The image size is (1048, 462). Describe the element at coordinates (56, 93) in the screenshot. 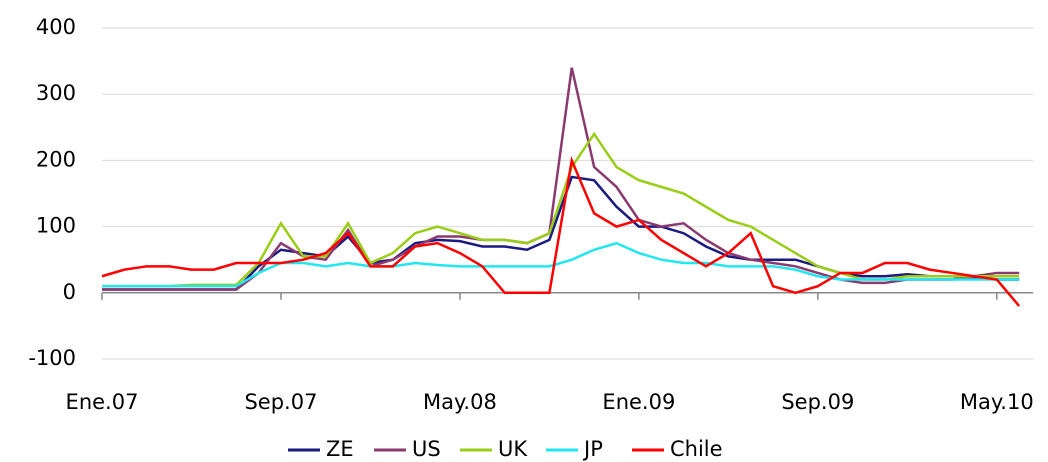

I see `y-tick-label: 300` at that location.